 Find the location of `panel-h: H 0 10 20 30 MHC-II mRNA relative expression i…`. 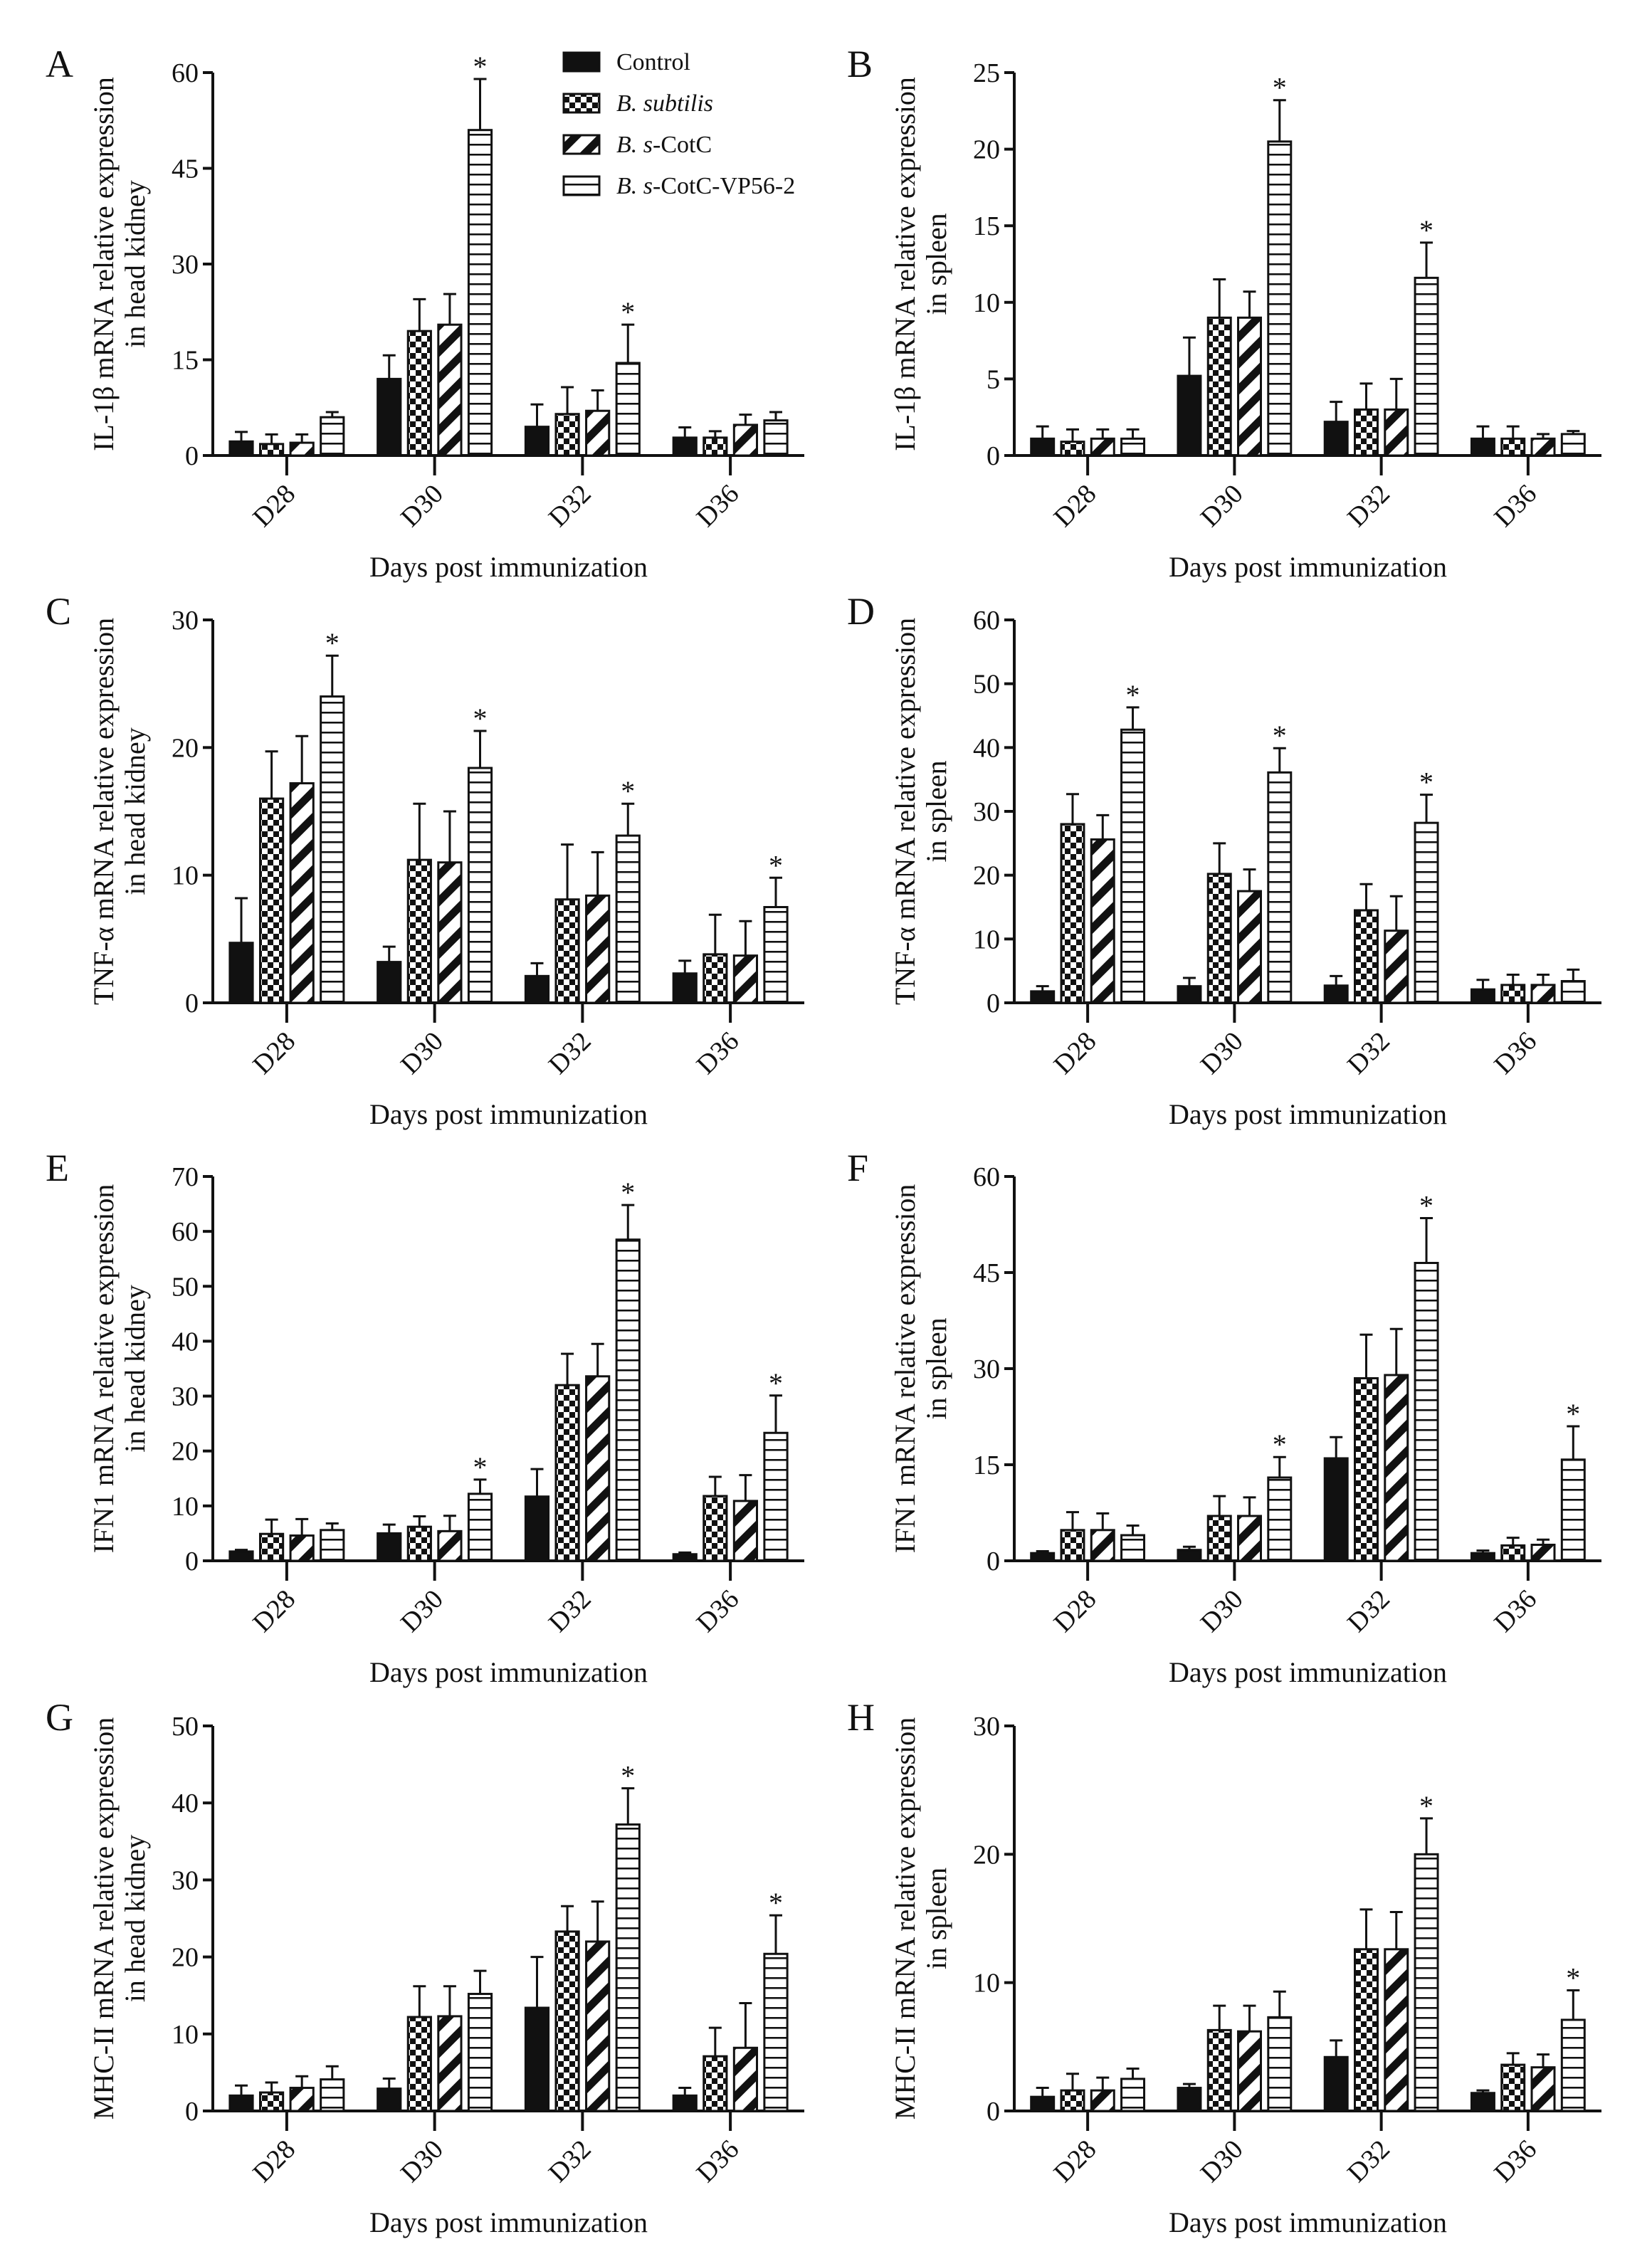

panel-h: H 0 10 20 30 MHC-II mRNA relative expression i… is located at coordinates (1224, 1967).